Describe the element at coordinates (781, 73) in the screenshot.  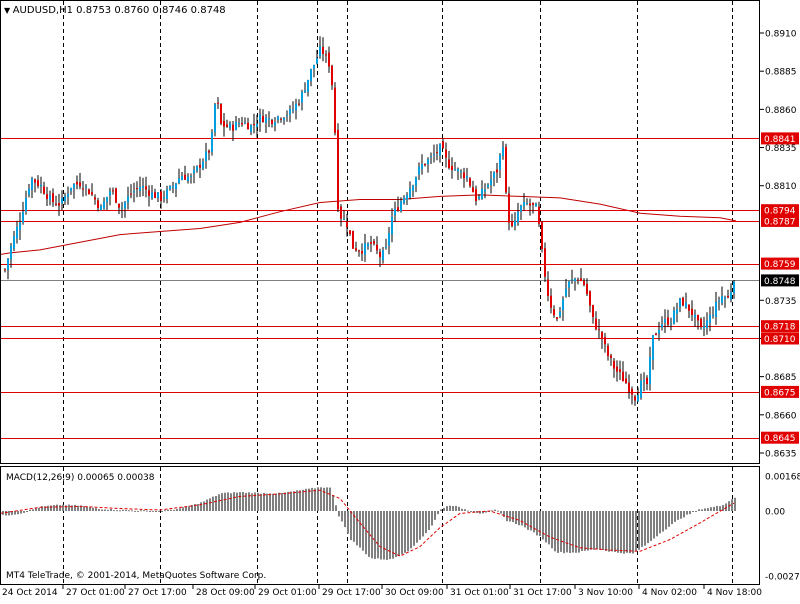
I see `price-tick-label: 0.8885` at that location.